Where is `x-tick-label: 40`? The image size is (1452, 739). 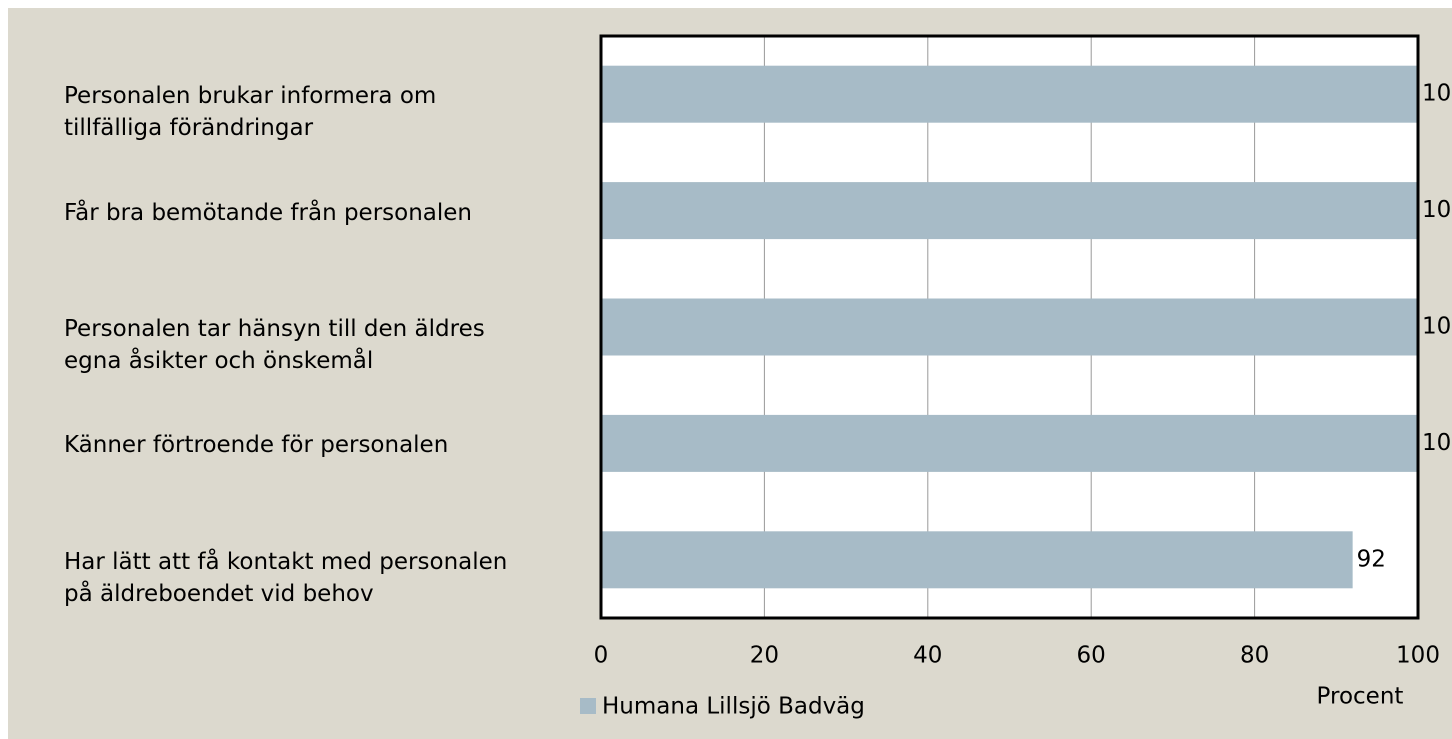 x-tick-label: 40 is located at coordinates (927, 656).